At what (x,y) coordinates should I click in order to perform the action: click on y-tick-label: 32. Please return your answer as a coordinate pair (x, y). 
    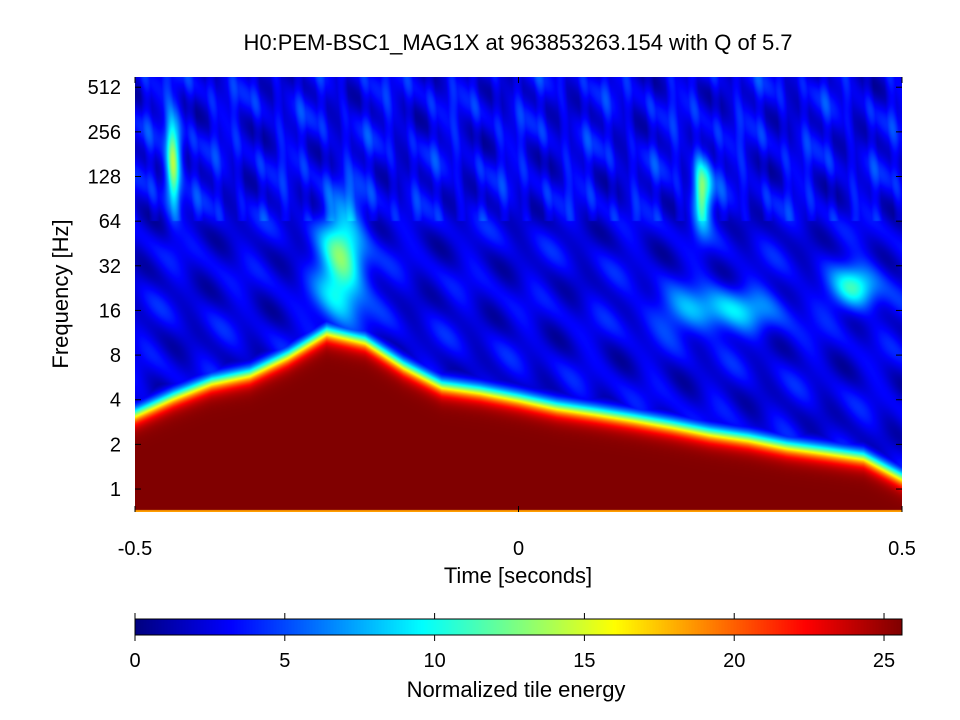
    Looking at the image, I should click on (110, 267).